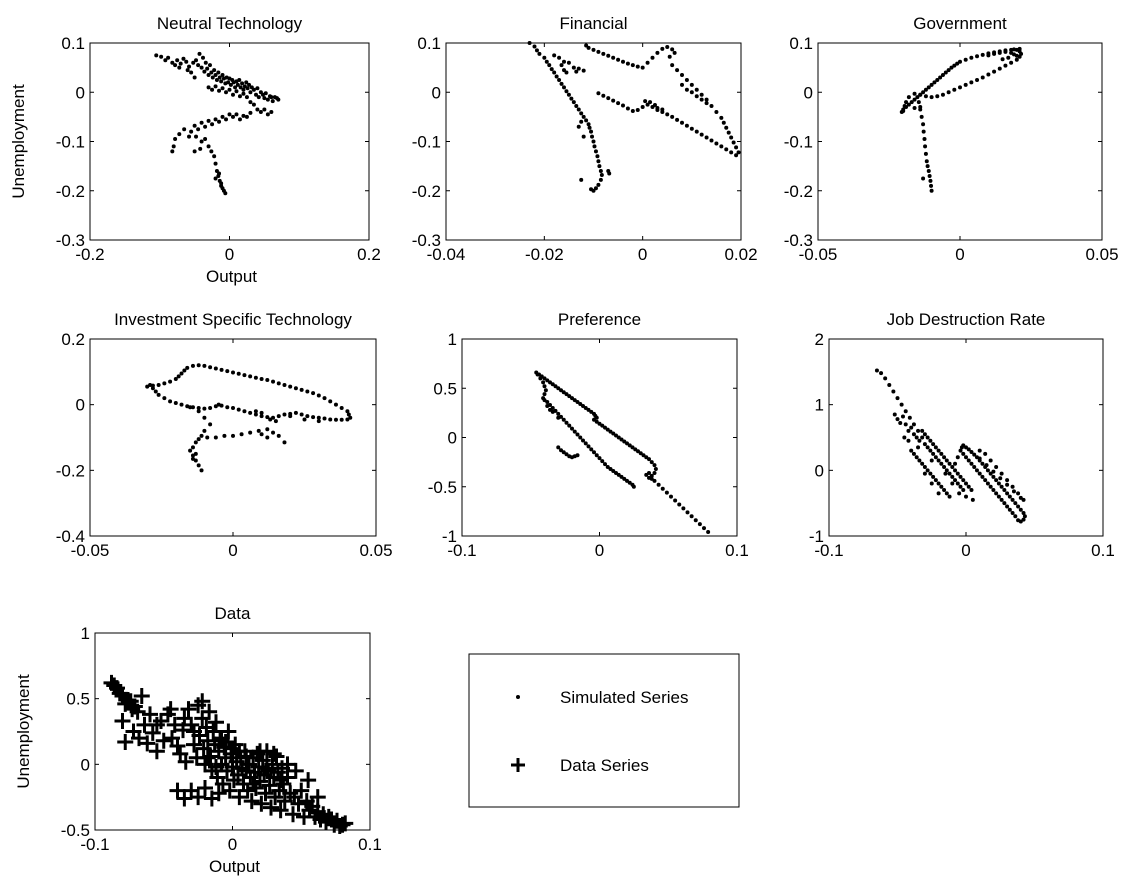 This screenshot has width=1132, height=890. What do you see at coordinates (604, 730) in the screenshot?
I see `legend-box` at bounding box center [604, 730].